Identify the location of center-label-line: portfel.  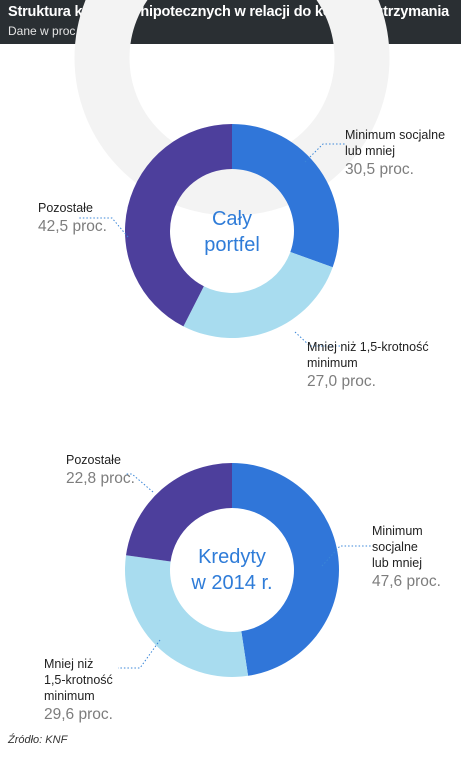
(232, 245).